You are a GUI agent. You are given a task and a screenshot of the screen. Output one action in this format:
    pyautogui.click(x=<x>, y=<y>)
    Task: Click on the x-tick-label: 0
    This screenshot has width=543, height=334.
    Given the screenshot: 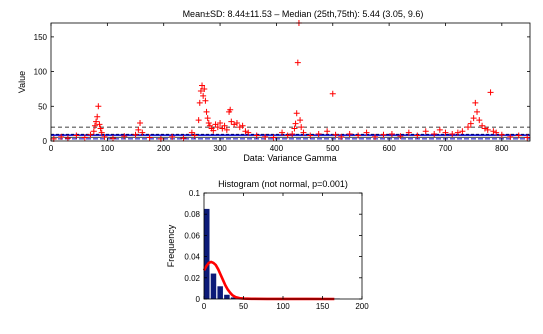 What is the action you would take?
    pyautogui.click(x=51, y=148)
    